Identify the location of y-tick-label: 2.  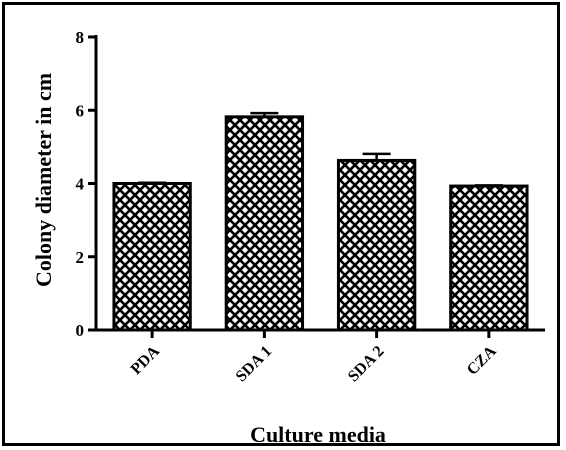
(80, 257).